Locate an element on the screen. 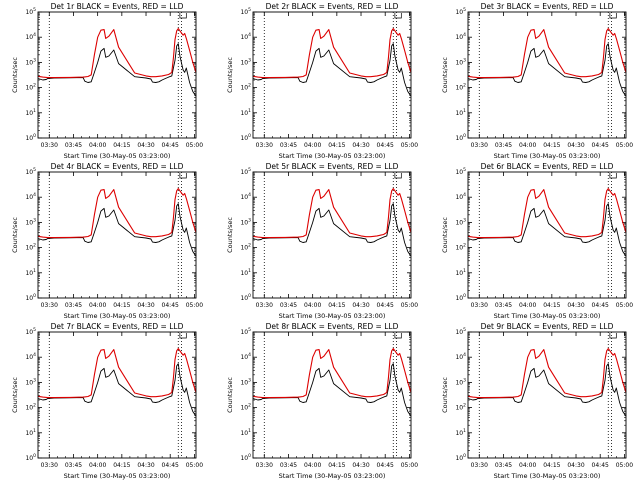 This screenshot has width=640, height=480. chart-title: Det 8r BLACK = Events, RED = LLD is located at coordinates (332, 326).